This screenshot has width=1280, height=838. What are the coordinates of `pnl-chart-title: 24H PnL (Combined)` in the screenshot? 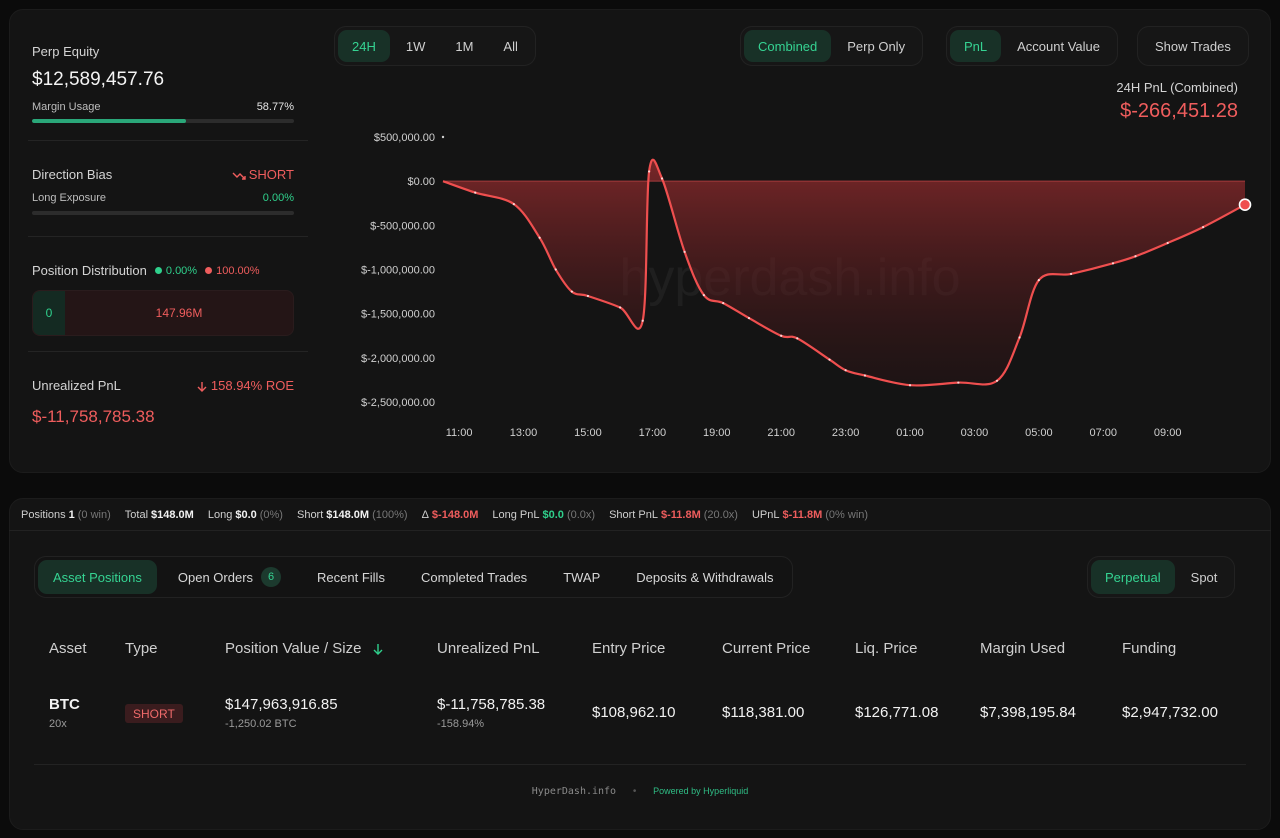 It's located at (1177, 87).